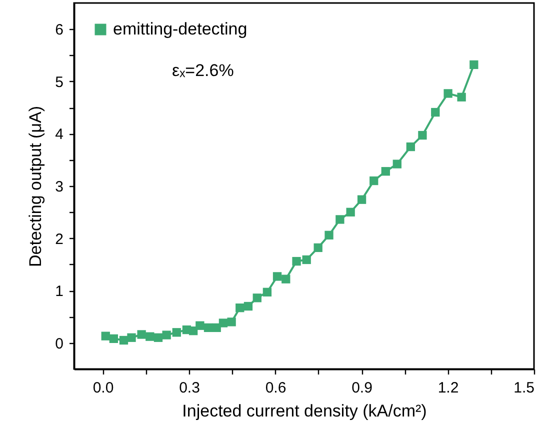 The height and width of the screenshot is (437, 548). Describe the element at coordinates (59, 82) in the screenshot. I see `y-tick-label: 5` at that location.